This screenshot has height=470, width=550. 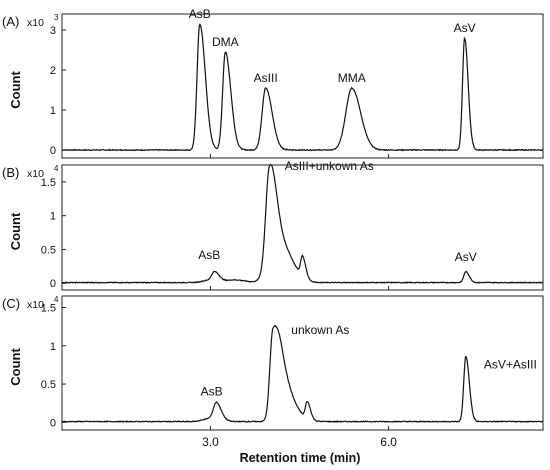 What do you see at coordinates (266, 78) in the screenshot?
I see `peak-label: AsIII` at bounding box center [266, 78].